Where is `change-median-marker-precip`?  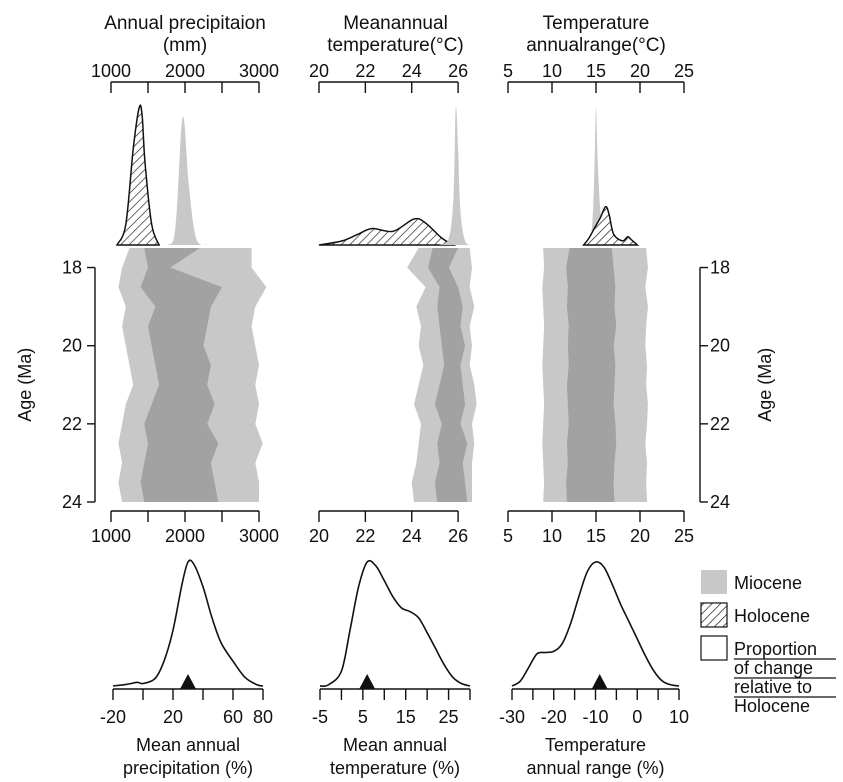 change-median-marker-precip is located at coordinates (188, 681).